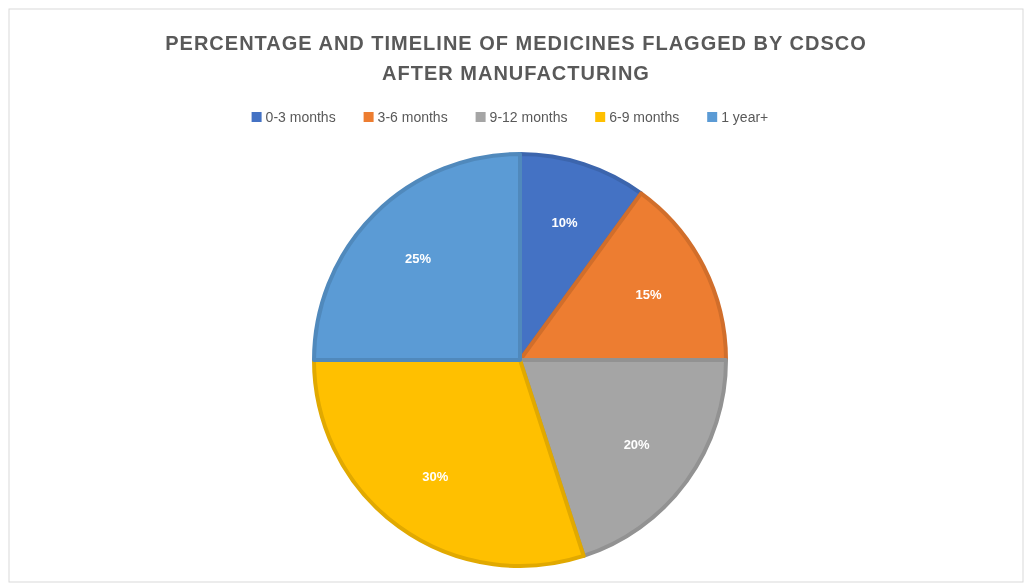 This screenshot has height=583, width=1024. I want to click on chart-title: PERCENTAGE AND TIMELINE OF MEDICINES FLAGGED BY CDSCO AFTER MANUFACTURING, so click(516, 58).